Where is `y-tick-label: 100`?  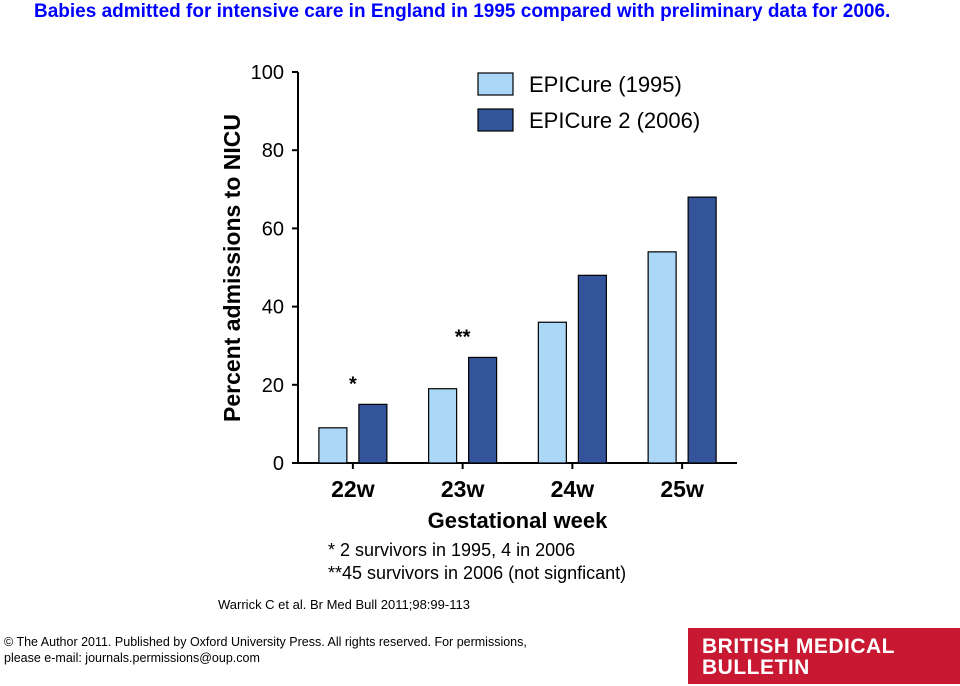
y-tick-label: 100 is located at coordinates (267, 73).